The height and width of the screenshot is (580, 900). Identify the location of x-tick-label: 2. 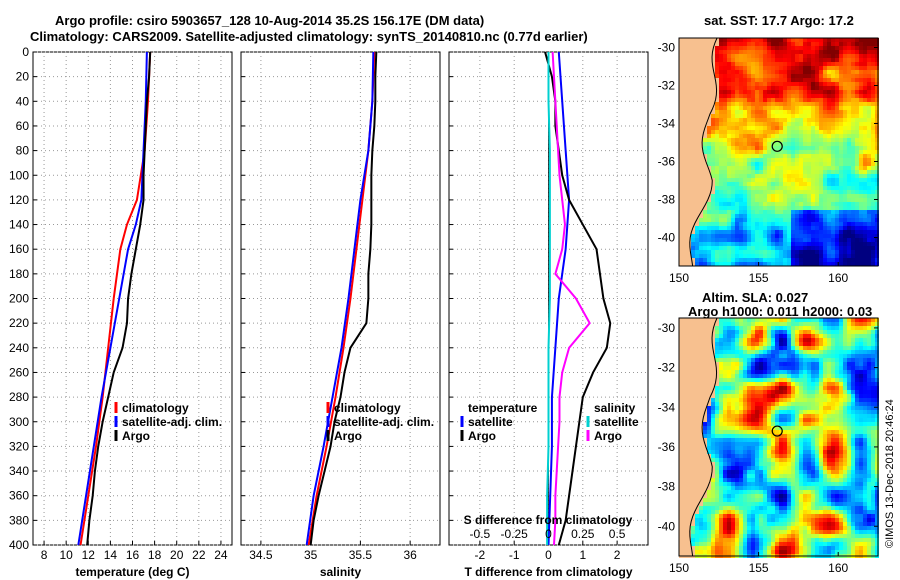
(617, 555).